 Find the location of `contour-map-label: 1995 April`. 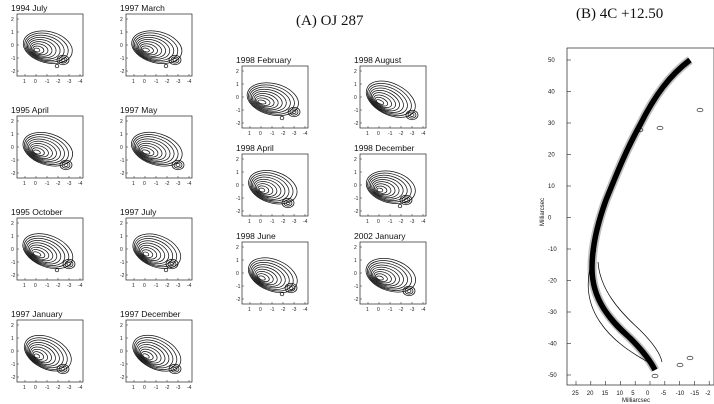

contour-map-label: 1995 April is located at coordinates (30, 110).